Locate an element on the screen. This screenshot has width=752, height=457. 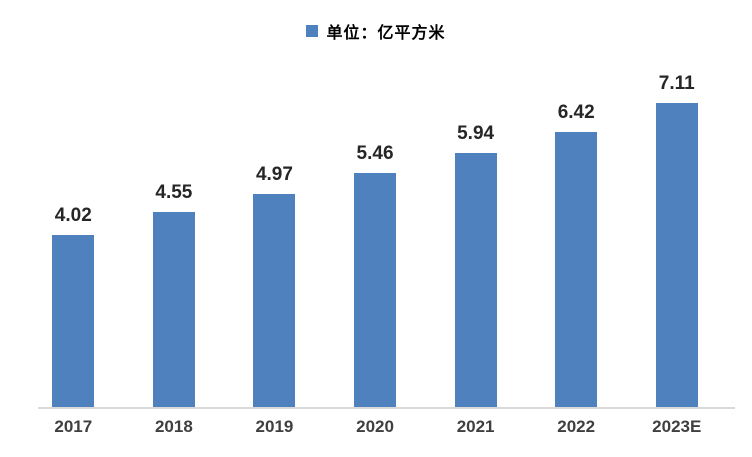
x-tick-label: 2021 is located at coordinates (475, 426).